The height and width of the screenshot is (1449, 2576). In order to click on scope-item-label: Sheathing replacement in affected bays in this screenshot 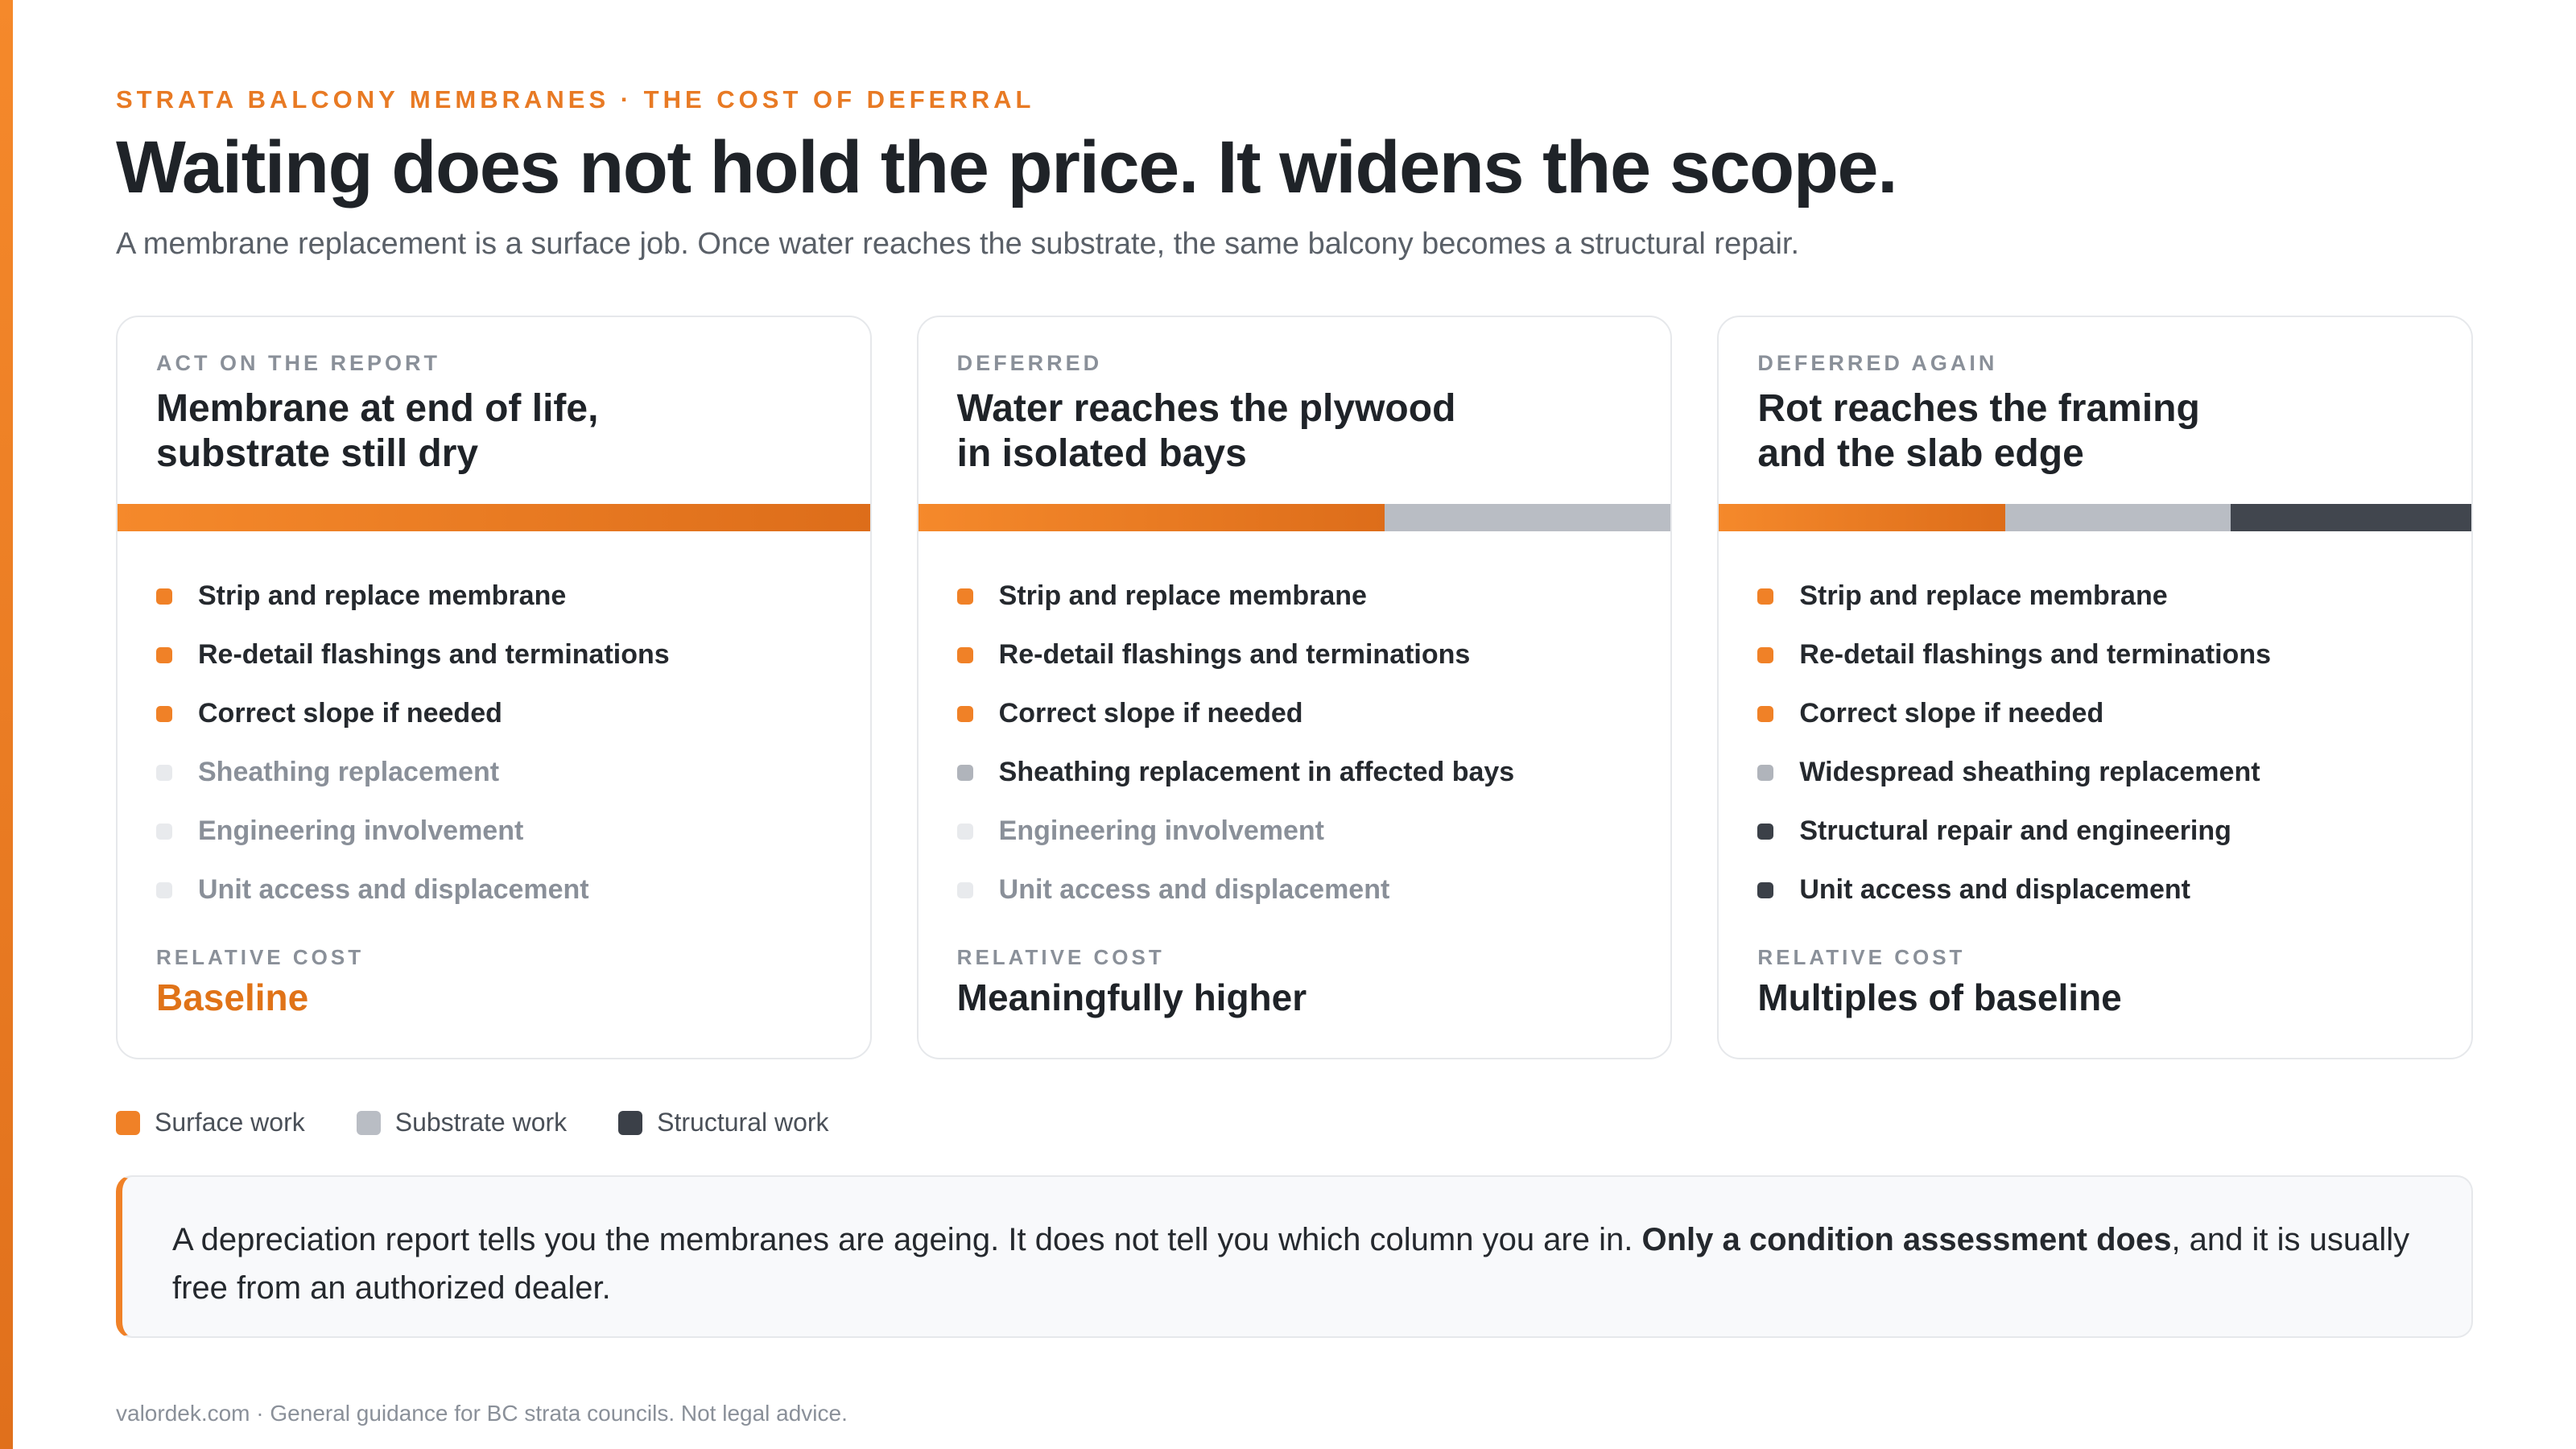, I will do `click(1256, 772)`.